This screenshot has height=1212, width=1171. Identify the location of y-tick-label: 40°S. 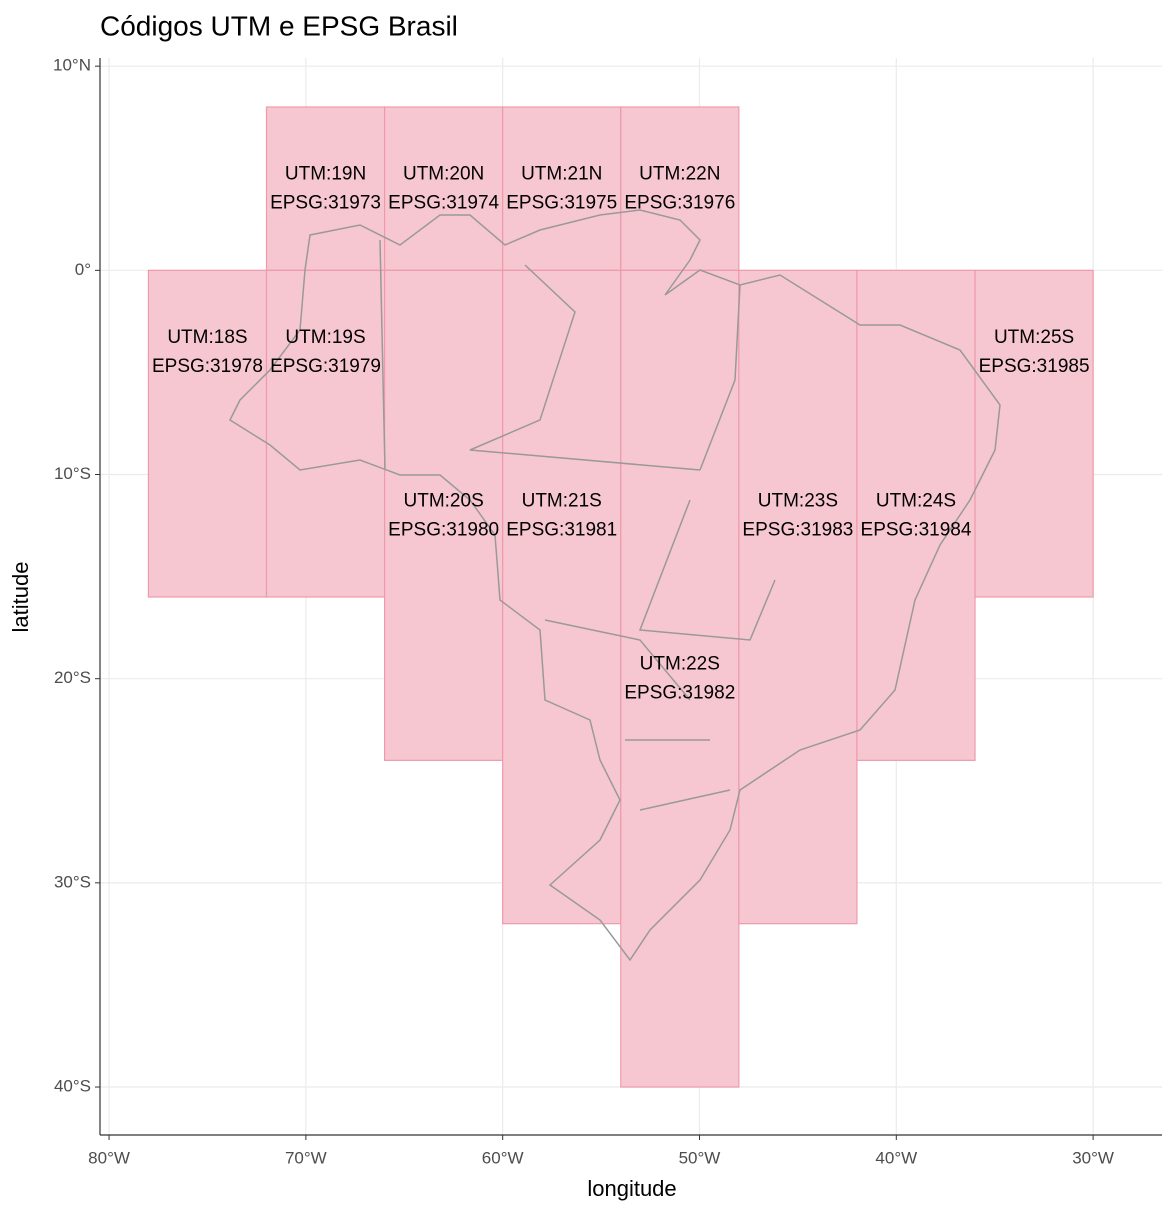
(72, 1086).